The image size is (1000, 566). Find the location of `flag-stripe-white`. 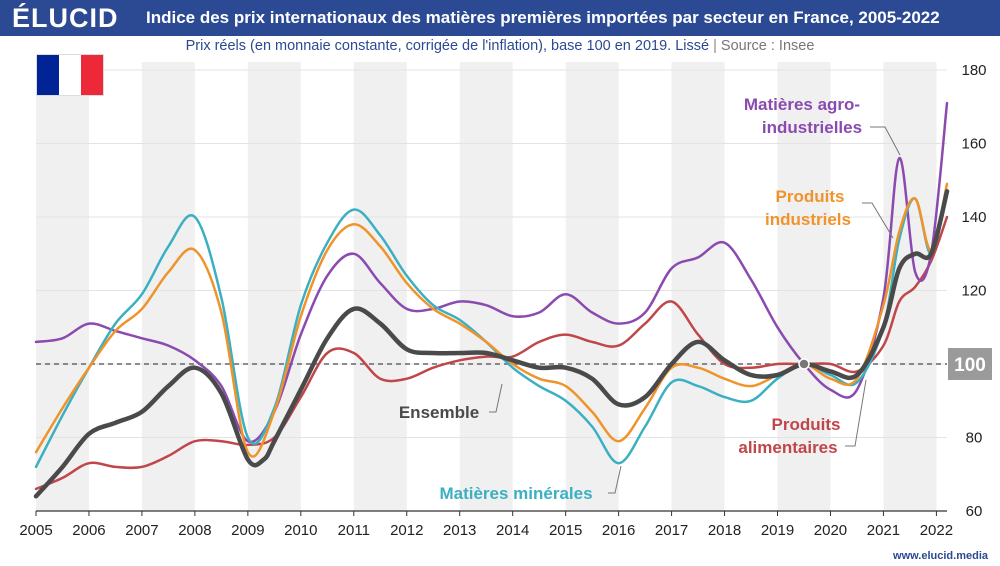

flag-stripe-white is located at coordinates (70, 75).